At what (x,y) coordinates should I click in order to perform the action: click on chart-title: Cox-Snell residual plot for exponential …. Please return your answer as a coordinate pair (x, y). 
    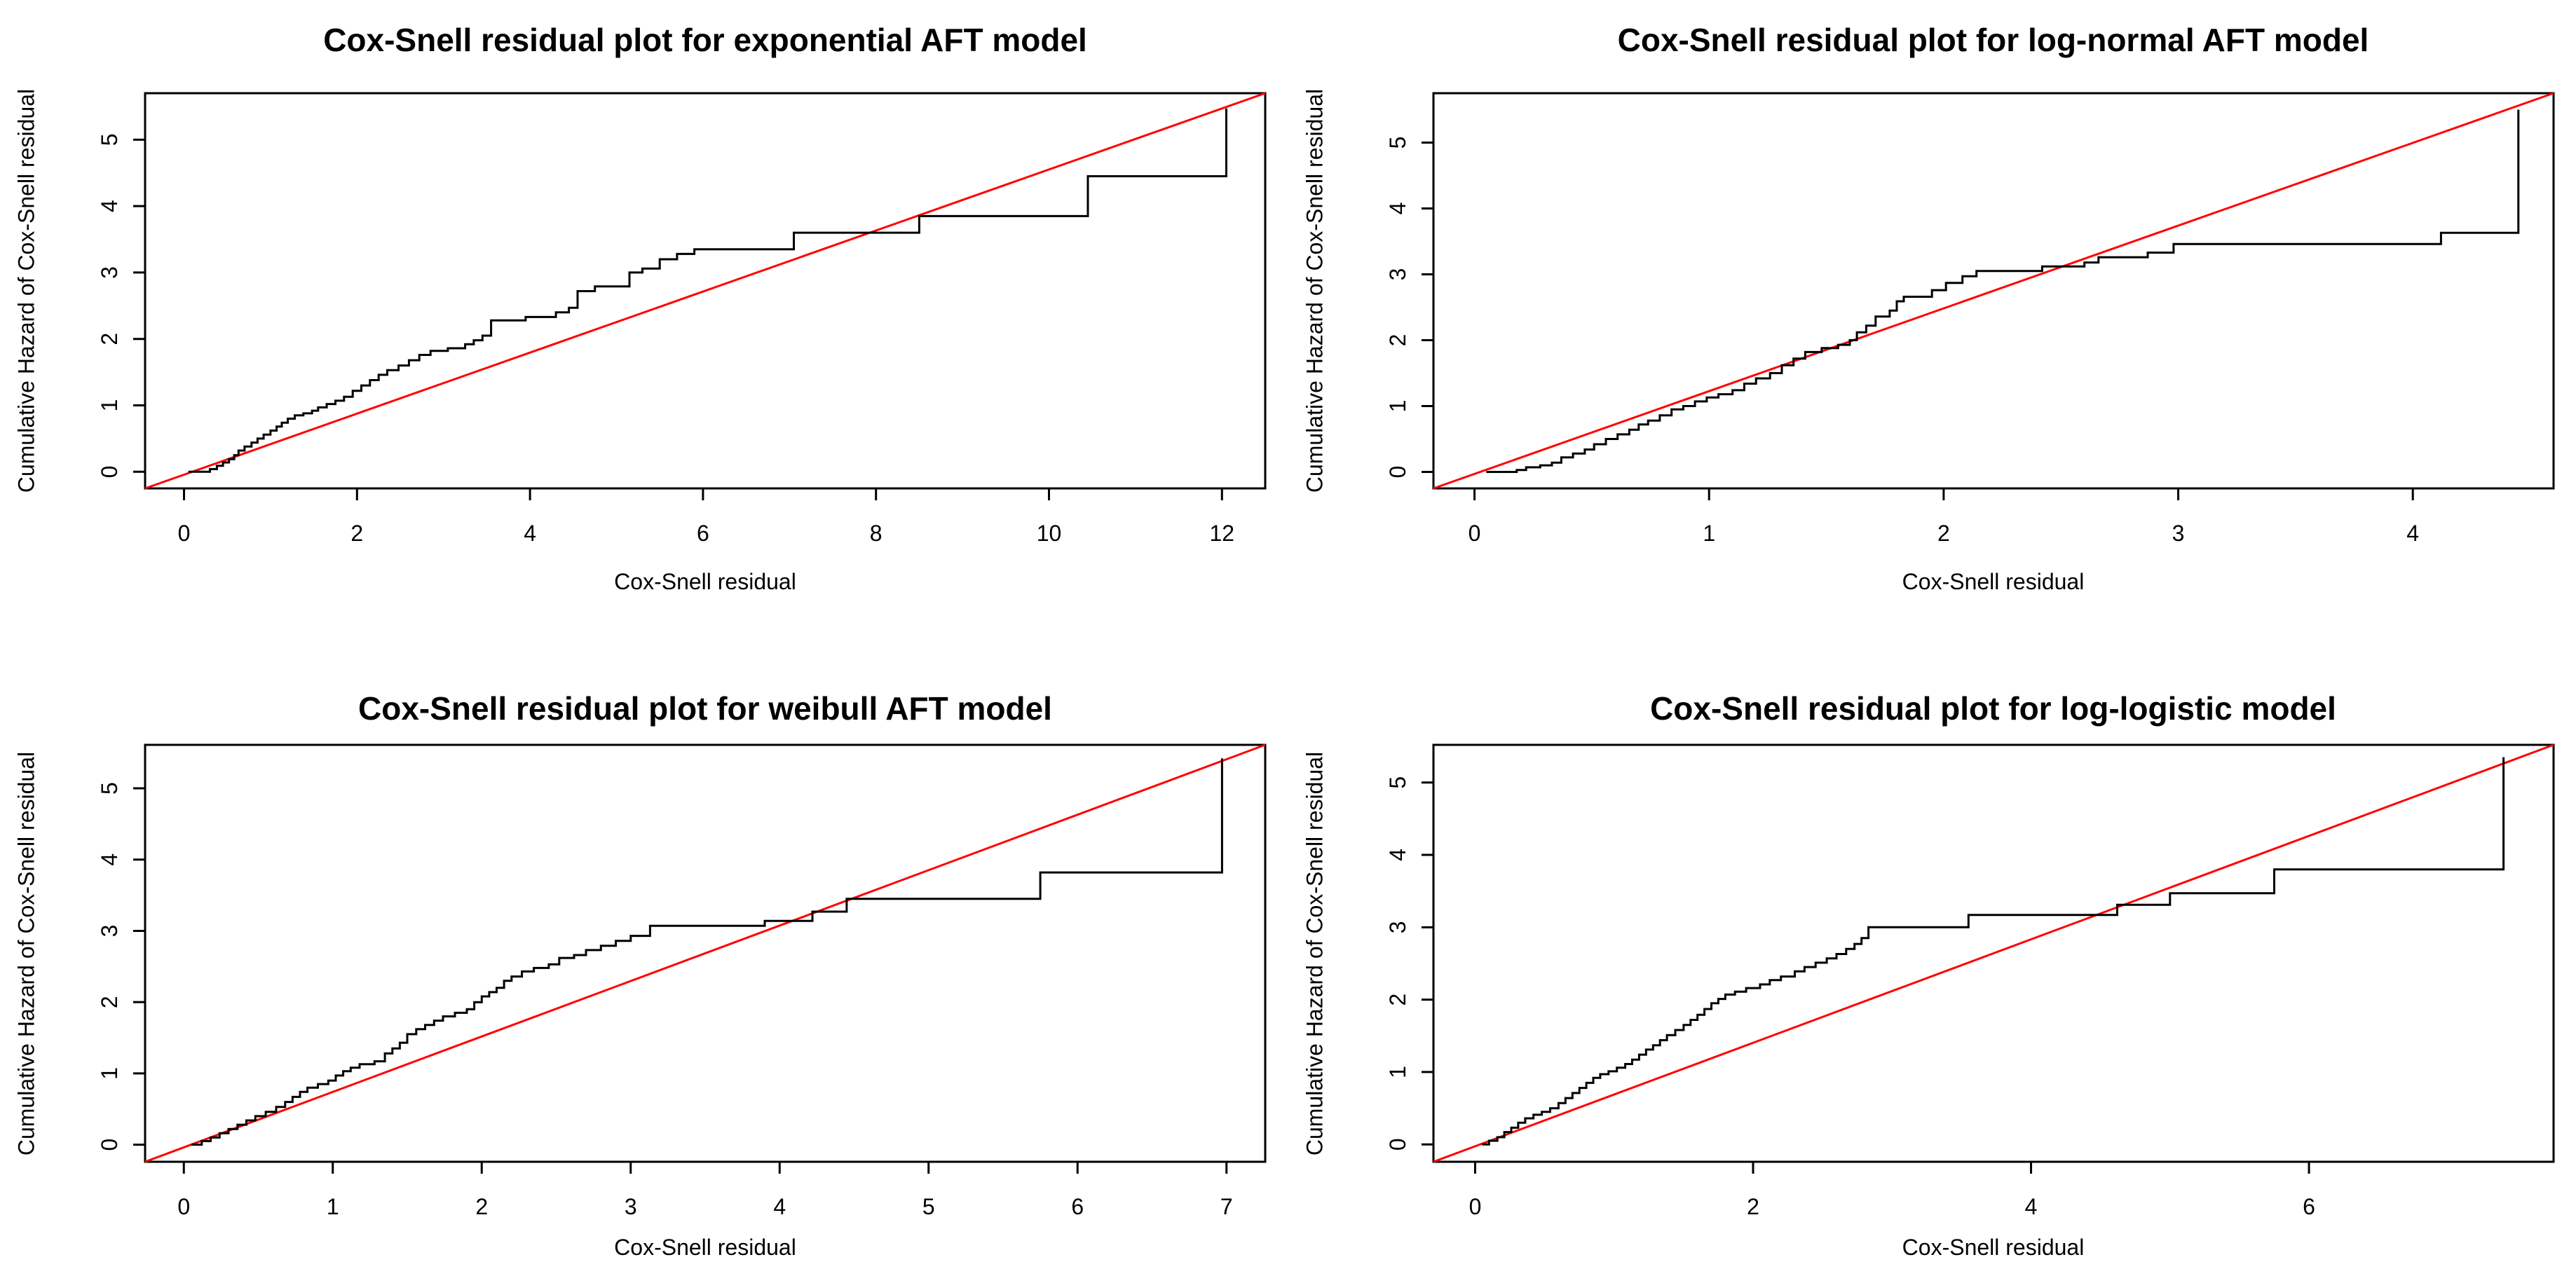
    Looking at the image, I should click on (705, 40).